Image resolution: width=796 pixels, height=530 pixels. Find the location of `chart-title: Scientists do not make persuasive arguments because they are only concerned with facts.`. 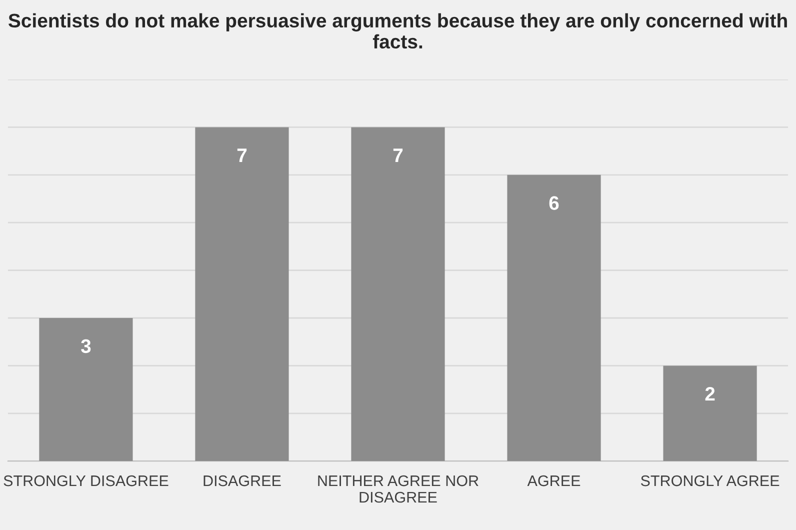

chart-title: Scientists do not make persuasive arguments because they are only concerned with facts. is located at coordinates (397, 31).